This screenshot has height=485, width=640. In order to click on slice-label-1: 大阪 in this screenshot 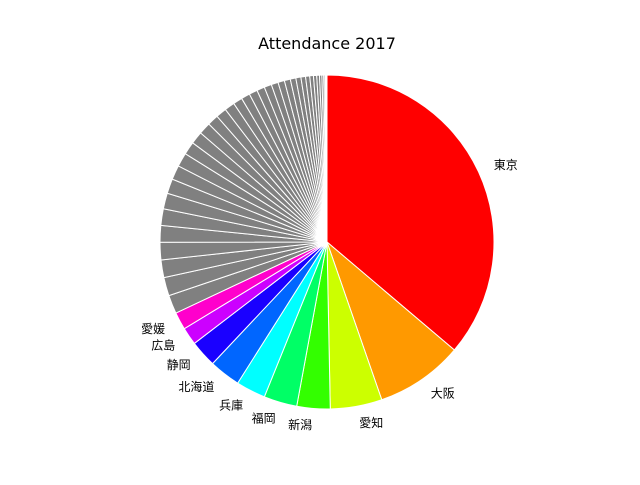, I will do `click(443, 394)`.